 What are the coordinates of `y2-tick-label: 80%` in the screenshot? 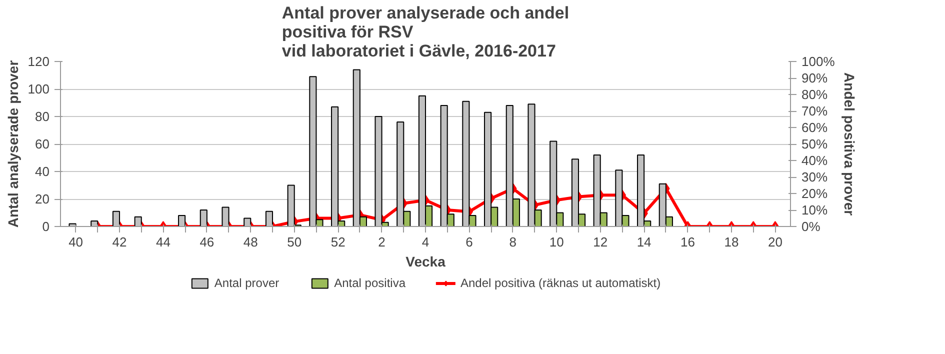 It's located at (815, 94).